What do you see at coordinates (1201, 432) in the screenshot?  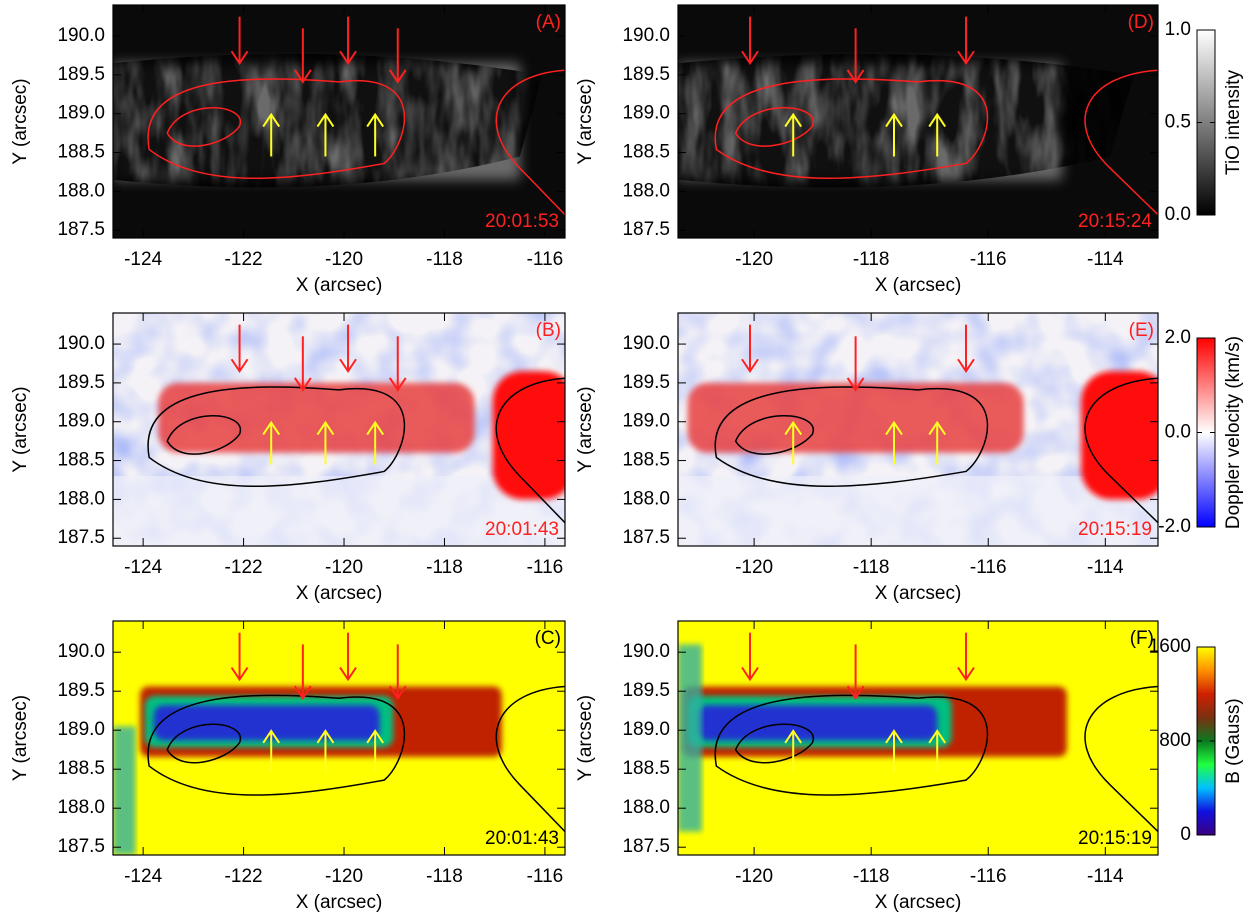 I see `colorbar: -2.0 0.0 2.0 Doppler velocity (km/s)` at bounding box center [1201, 432].